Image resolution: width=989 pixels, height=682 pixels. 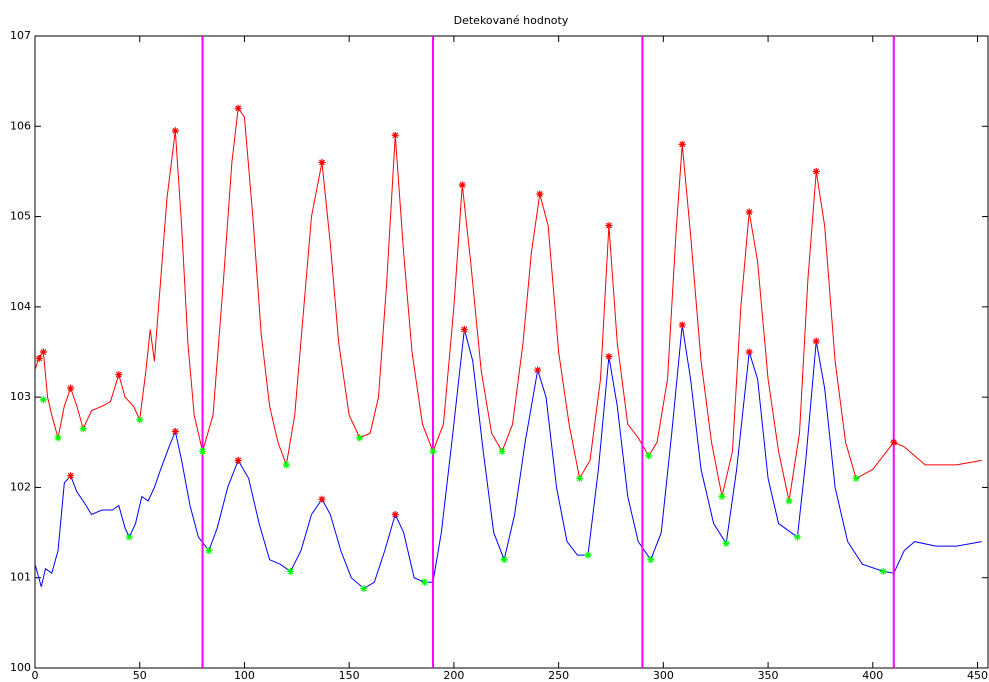 What do you see at coordinates (35, 675) in the screenshot?
I see `x-tick-label: 0` at bounding box center [35, 675].